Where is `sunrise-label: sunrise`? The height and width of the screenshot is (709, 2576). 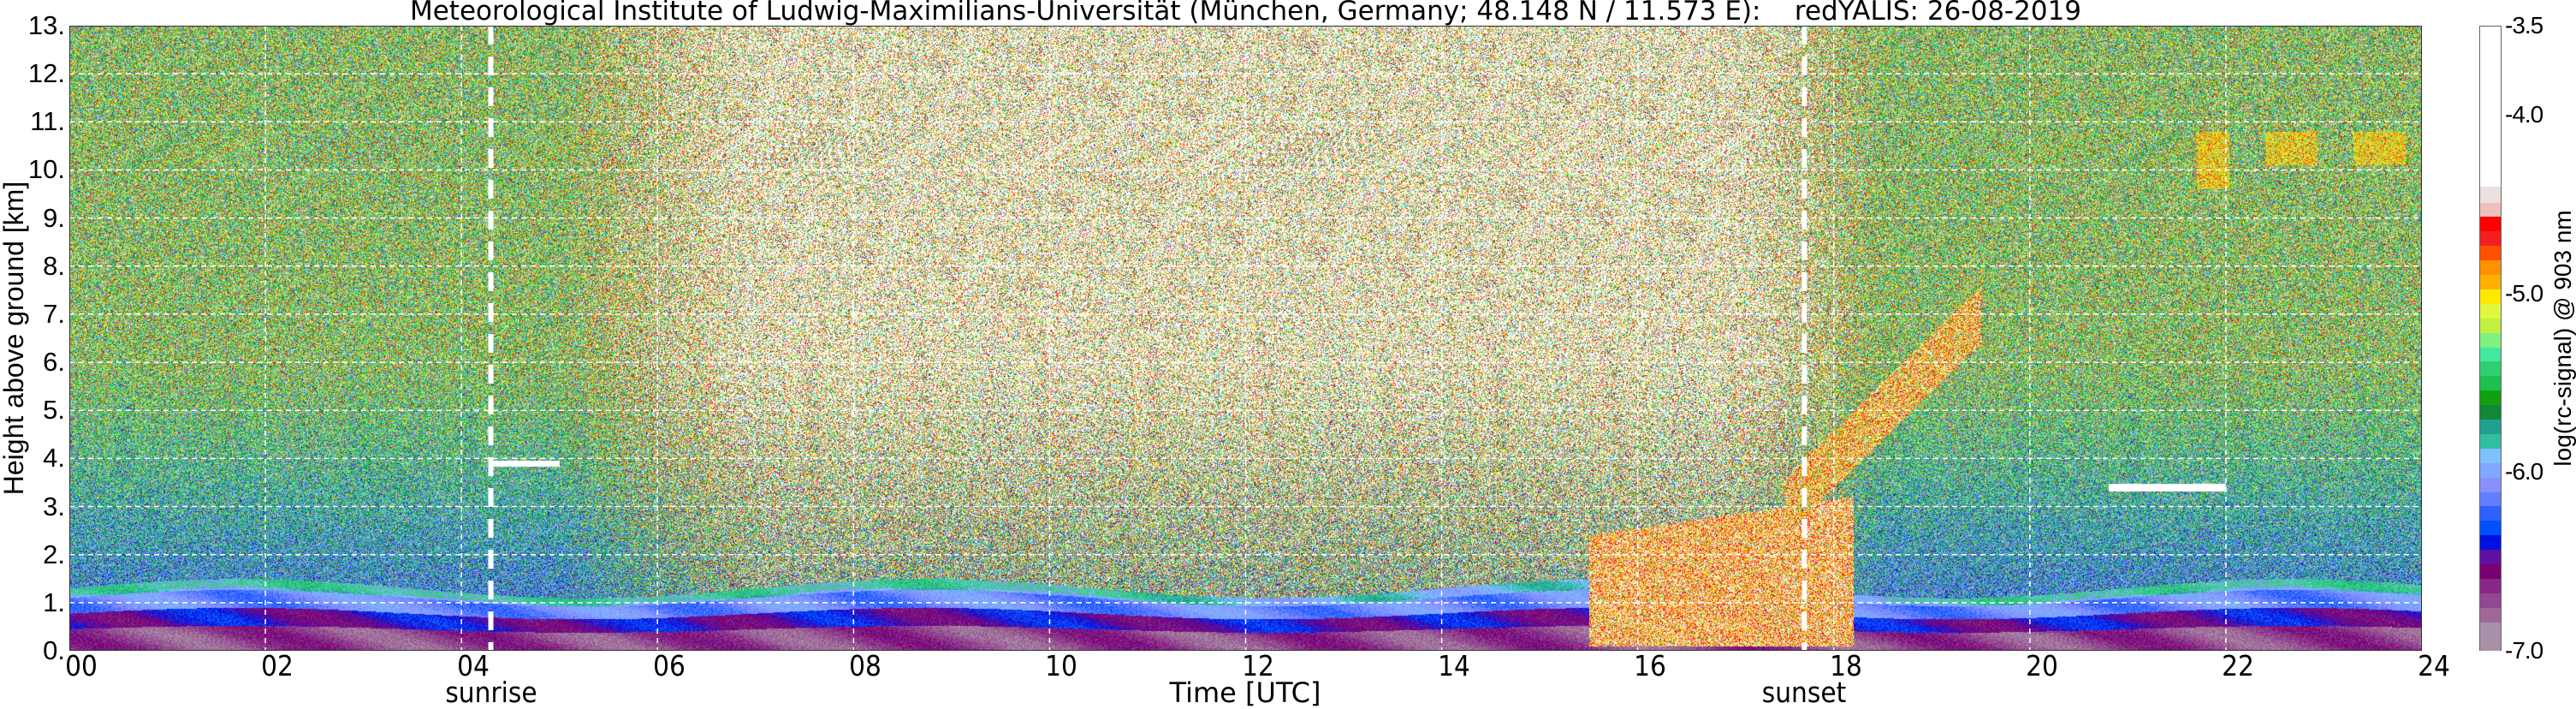 sunrise-label: sunrise is located at coordinates (490, 692).